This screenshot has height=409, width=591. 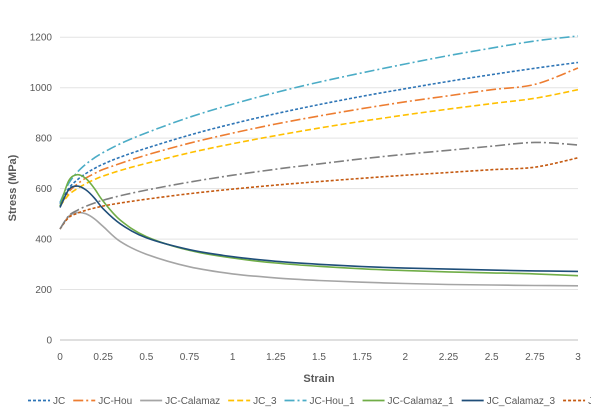 What do you see at coordinates (276, 357) in the screenshot?
I see `x-tick-label: 1.25` at bounding box center [276, 357].